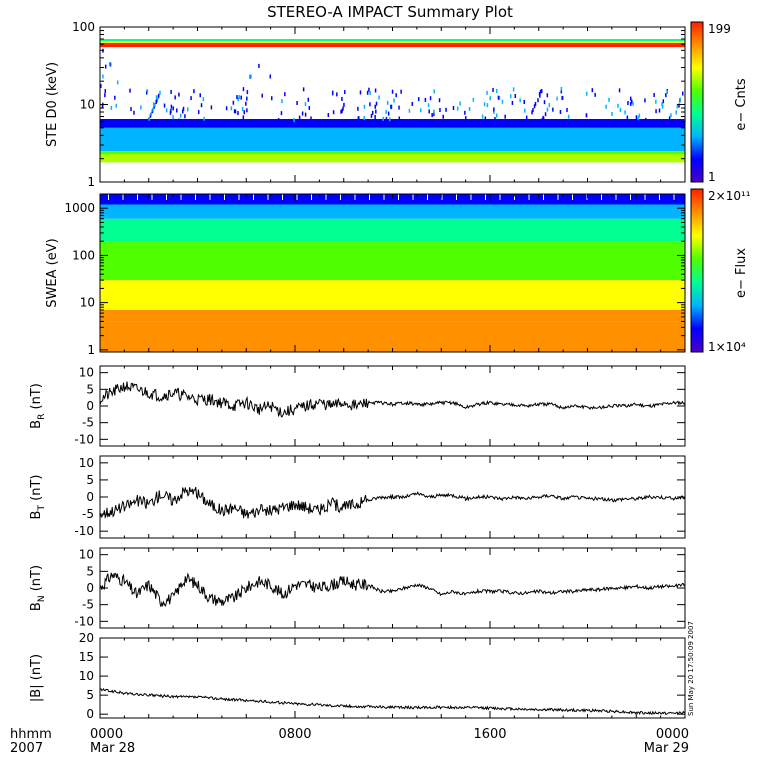 The width and height of the screenshot is (780, 780). I want to click on panel-5: -10 -5 0 5 10 BN (nT), so click(357, 588).